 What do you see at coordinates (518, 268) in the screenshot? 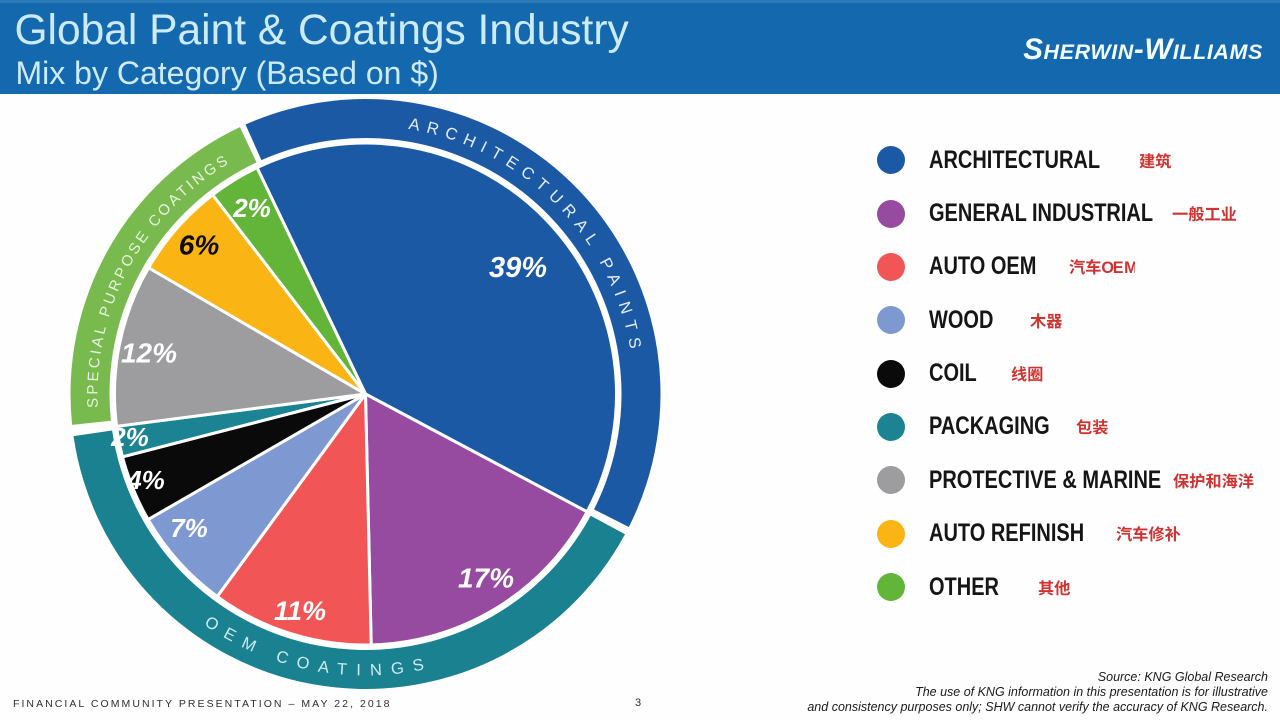
I see `svg-text: 39%` at bounding box center [518, 268].